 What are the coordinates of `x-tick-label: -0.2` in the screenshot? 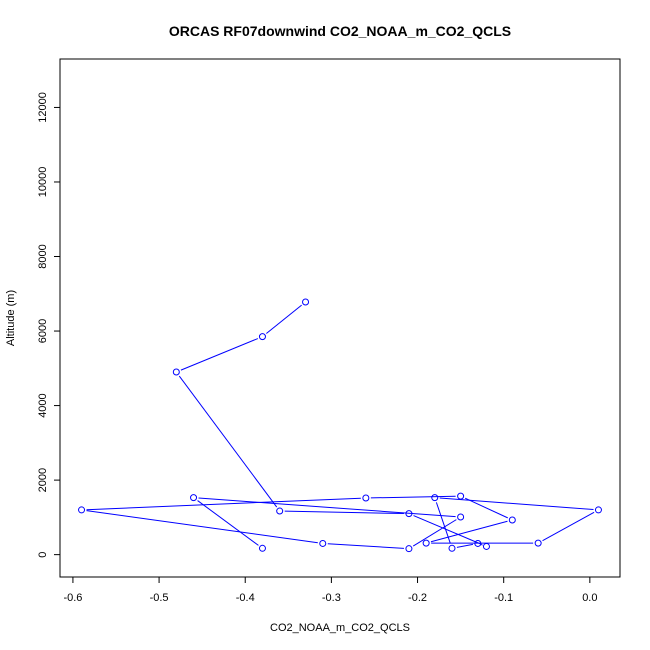 It's located at (417, 598).